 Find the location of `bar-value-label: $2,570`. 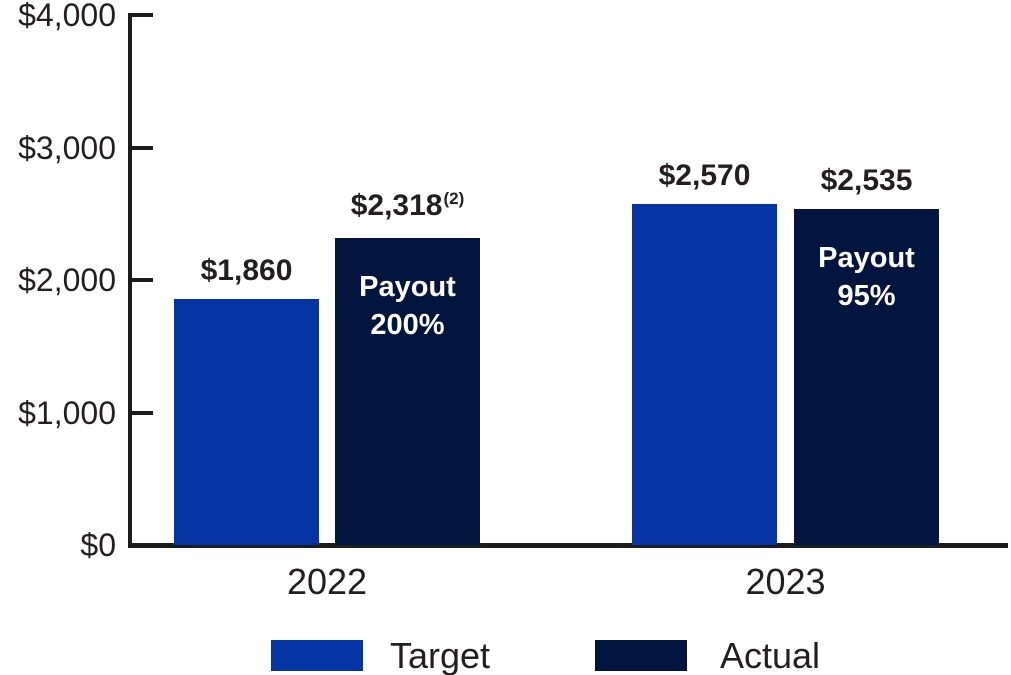

bar-value-label: $2,570 is located at coordinates (705, 176).